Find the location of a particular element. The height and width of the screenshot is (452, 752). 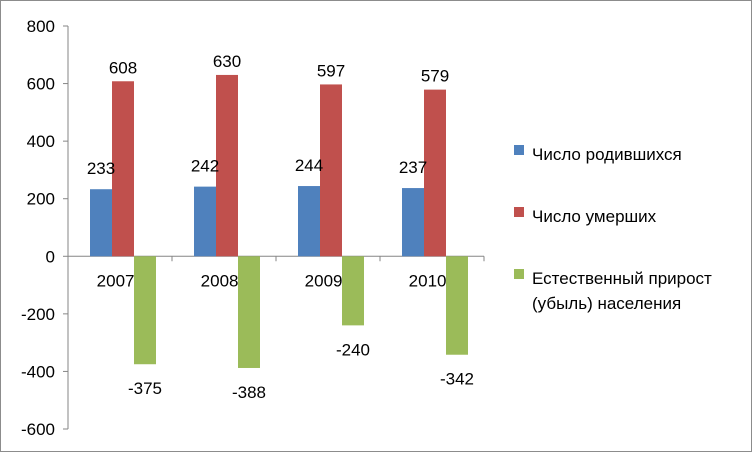

category-label: 2007г. is located at coordinates (120, 280).